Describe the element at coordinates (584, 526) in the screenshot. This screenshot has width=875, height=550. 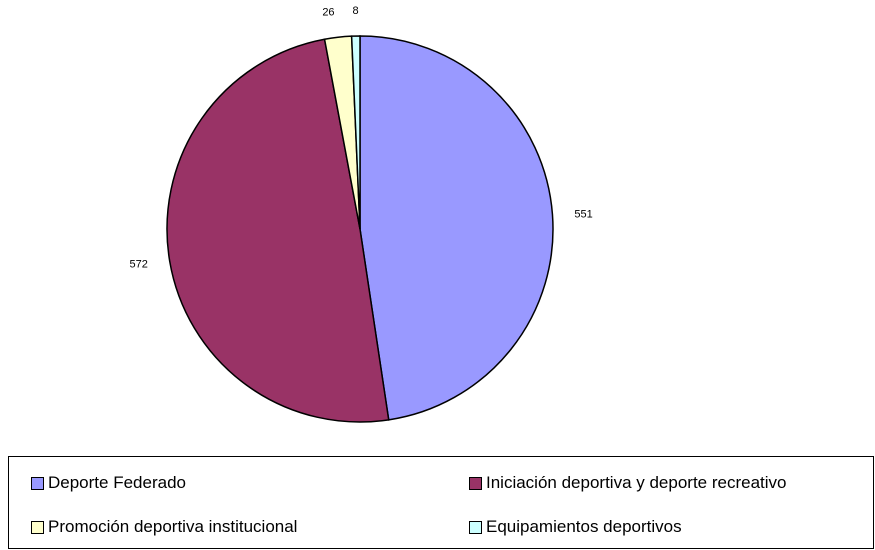
I see `legend-label-equipamientos-deportivos: Equipamientos deportivos` at that location.